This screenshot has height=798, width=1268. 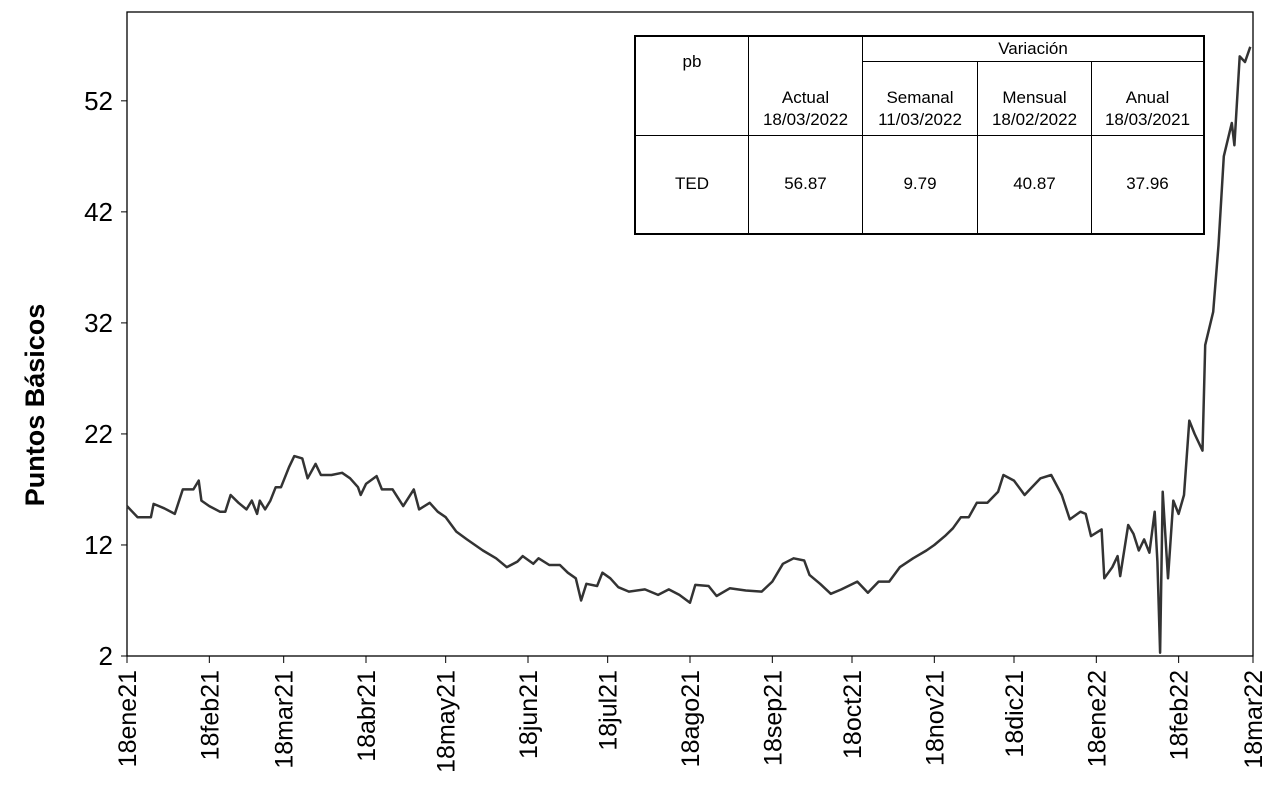 I want to click on x-tick-label: 18sep21, so click(x=773, y=718).